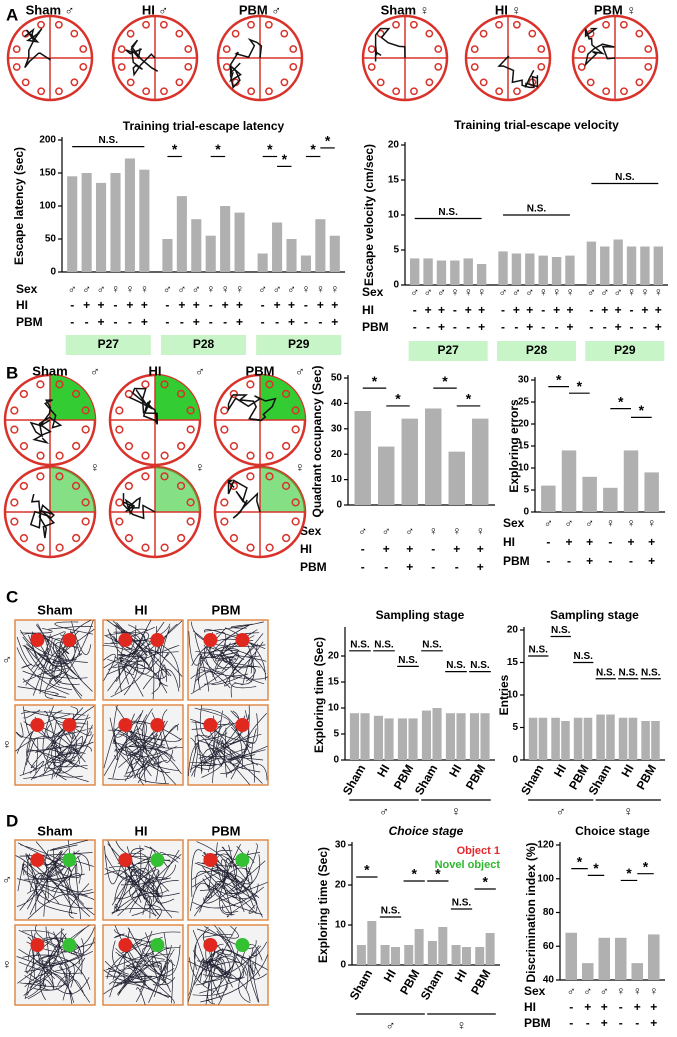  I want to click on maze-sex: ♀, so click(95, 466).